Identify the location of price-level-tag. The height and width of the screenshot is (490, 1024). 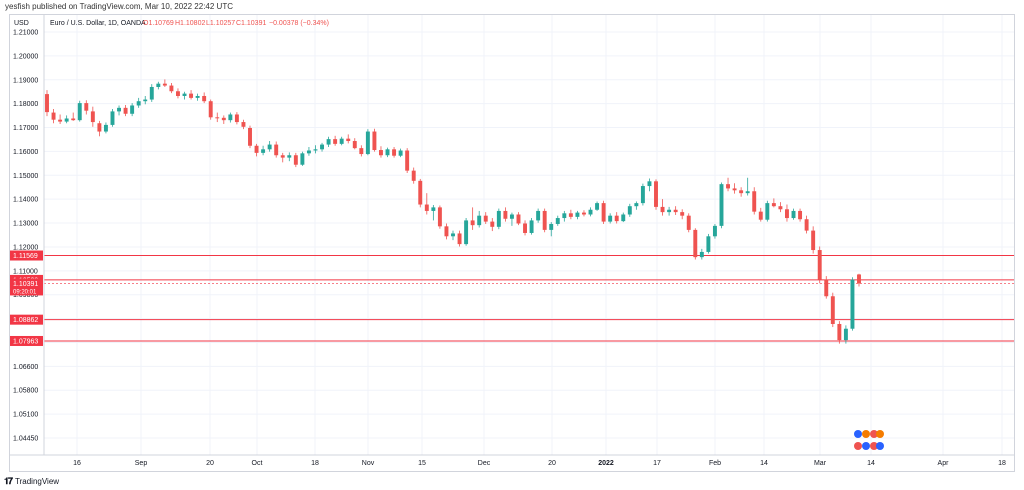
(26, 319).